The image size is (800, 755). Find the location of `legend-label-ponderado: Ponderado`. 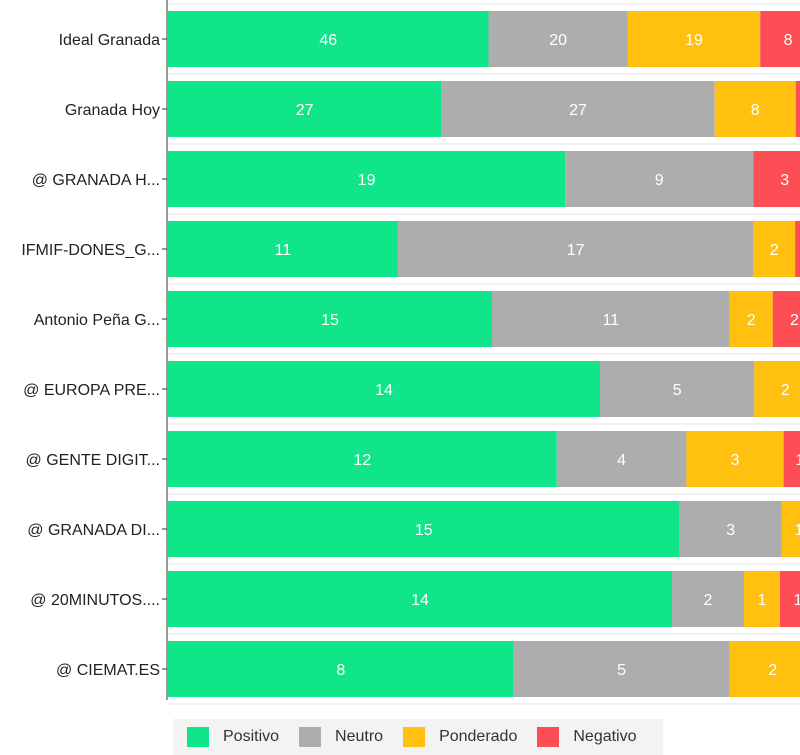

legend-label-ponderado: Ponderado is located at coordinates (478, 736).